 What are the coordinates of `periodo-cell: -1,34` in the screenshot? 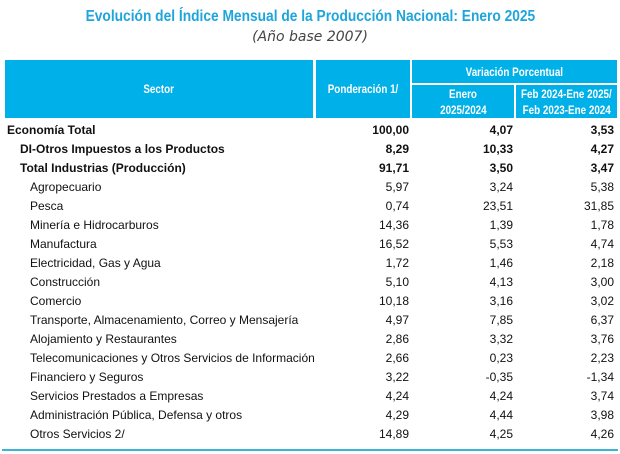 It's located at (600, 377).